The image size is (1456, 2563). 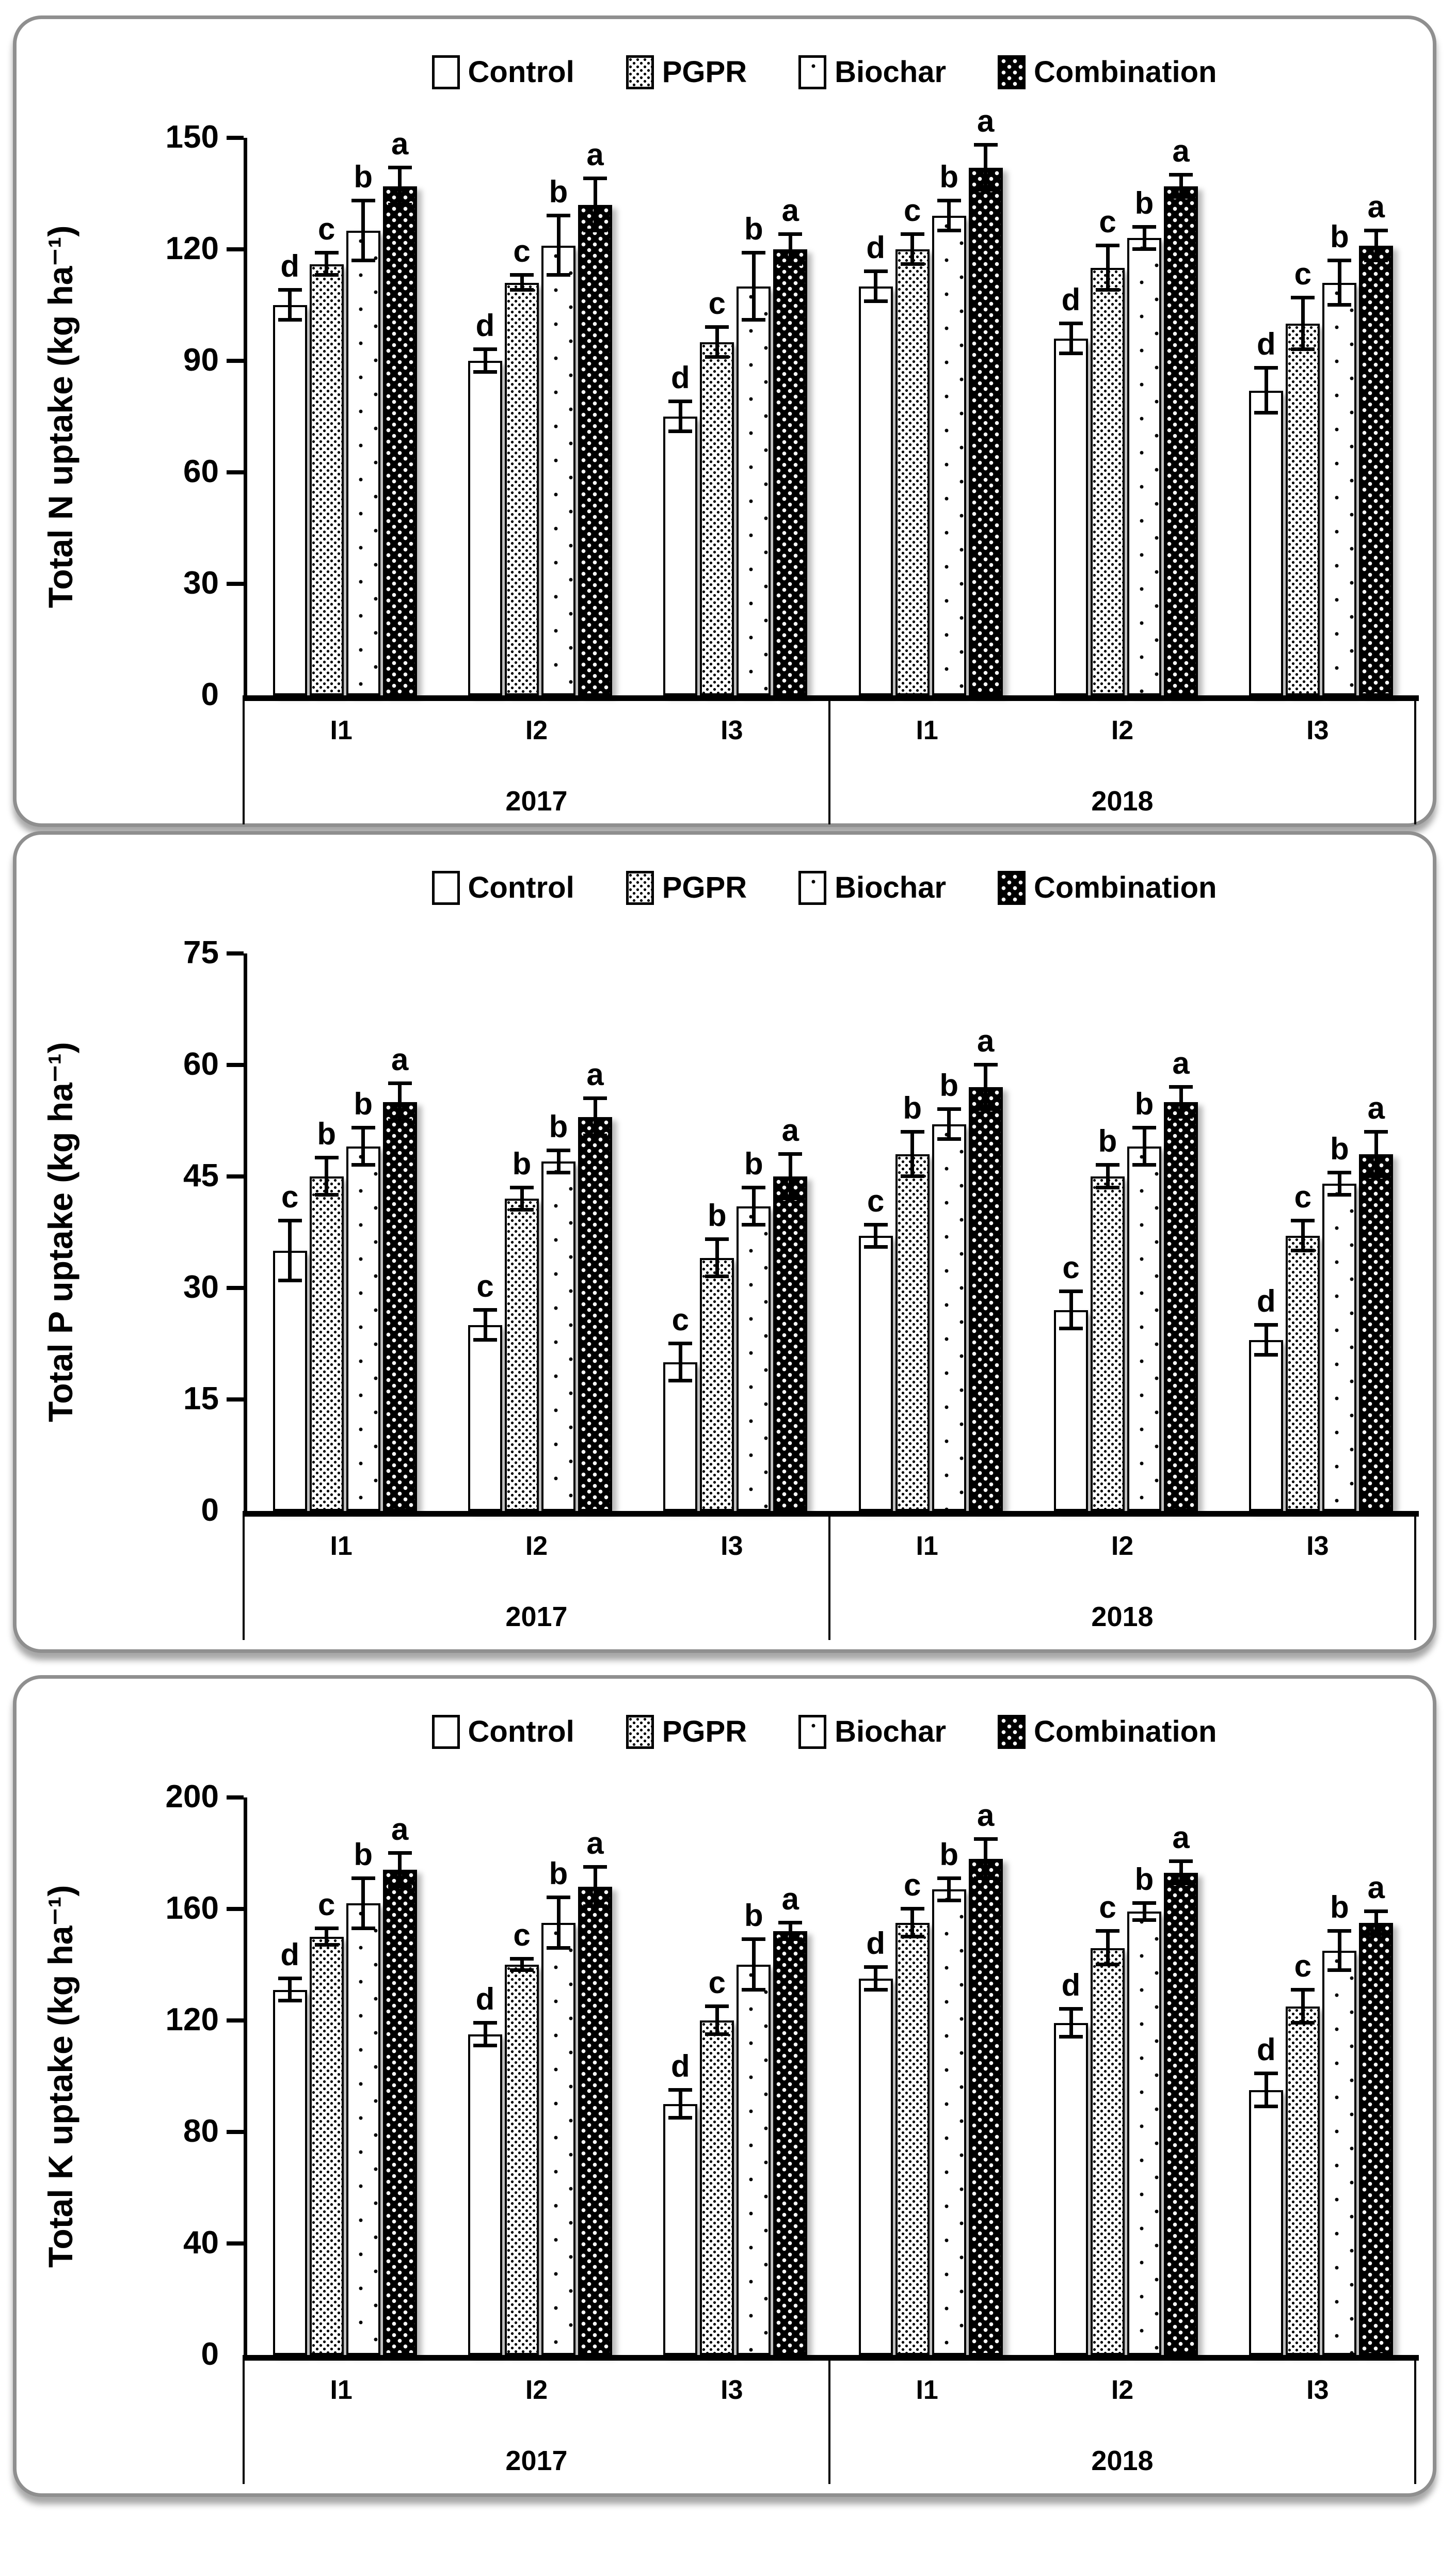 I want to click on bar-combination-2018-i1, so click(x=985, y=2106).